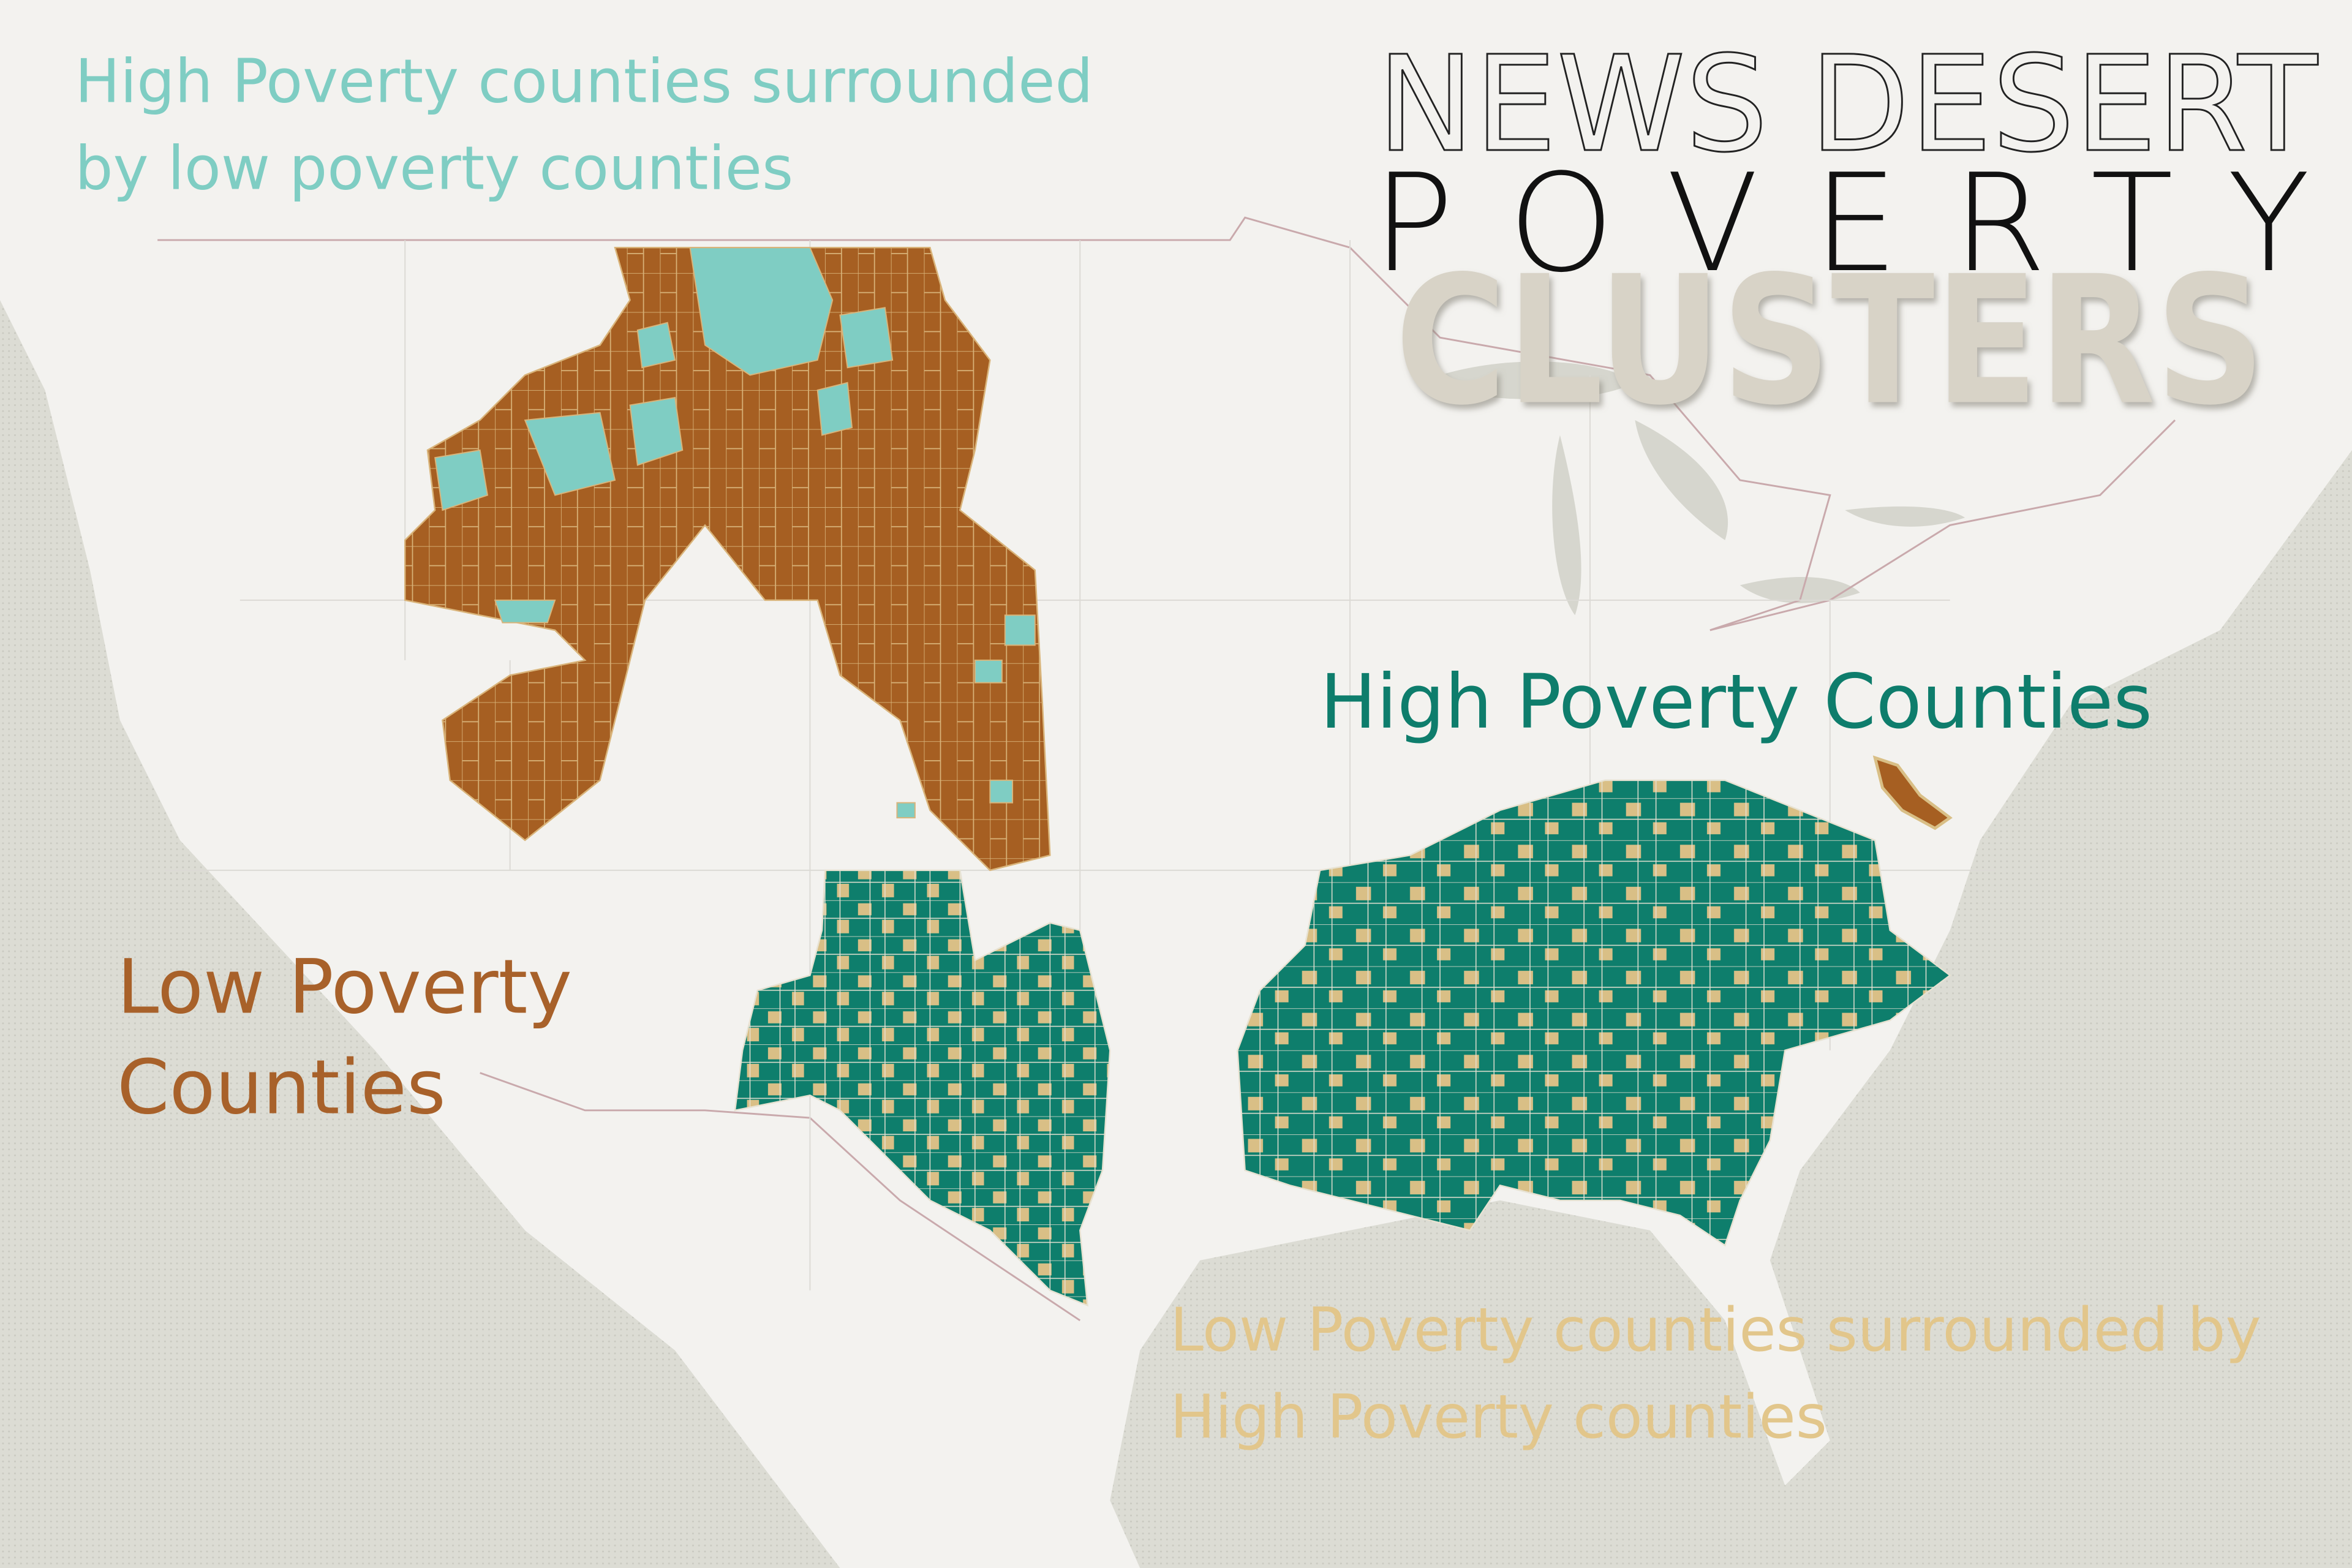  I want to click on title-line-2: POVERTY, so click(1841, 224).